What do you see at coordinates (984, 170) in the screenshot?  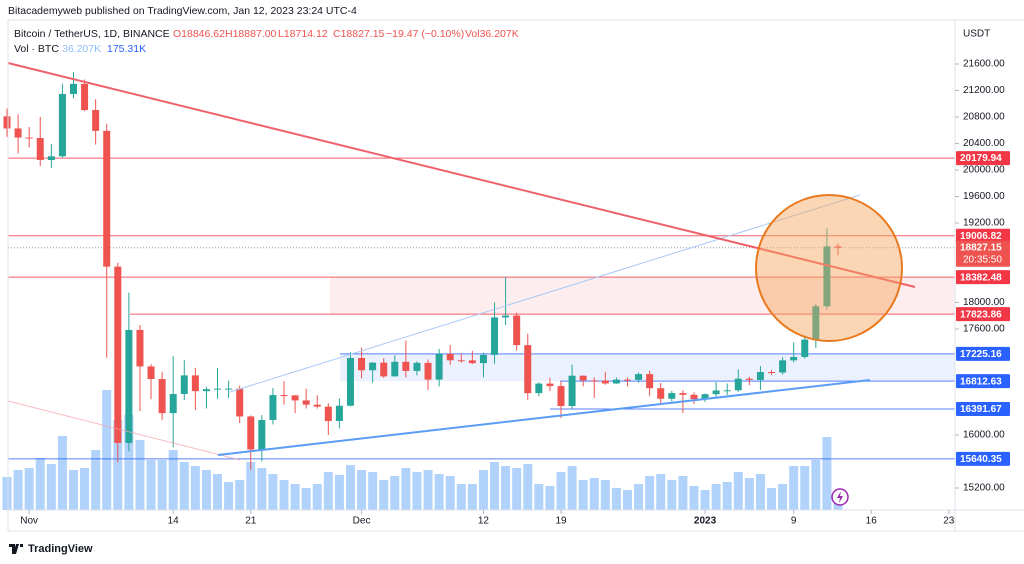 I see `y-tick-label: 20000.00` at bounding box center [984, 170].